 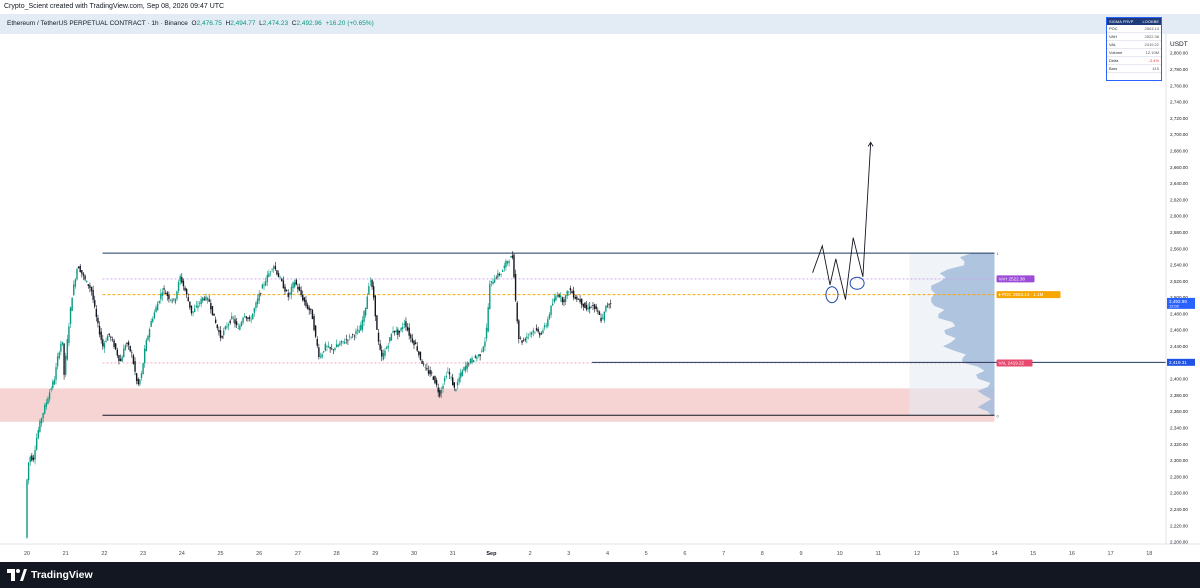 I want to click on circle-annotation-higher-low, so click(x=857, y=283).